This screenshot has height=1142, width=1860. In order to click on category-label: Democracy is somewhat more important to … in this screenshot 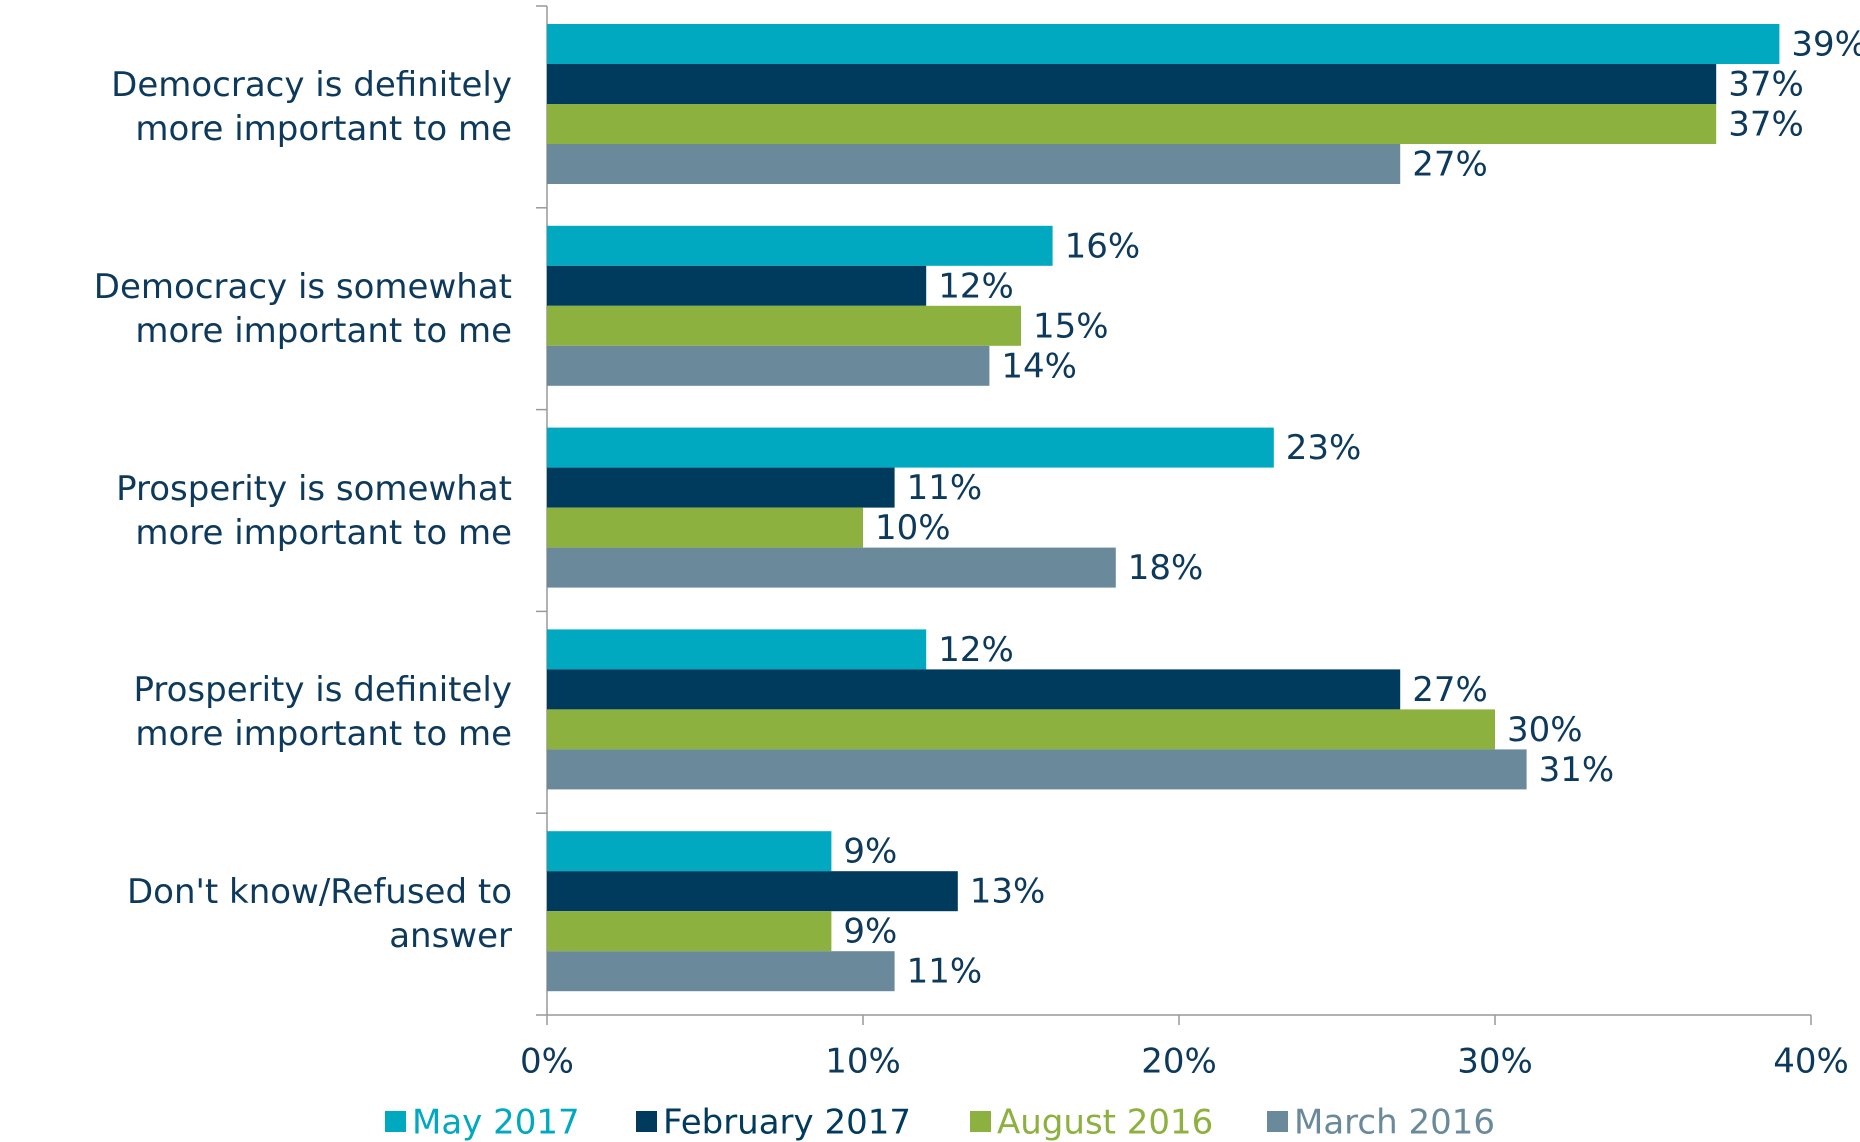, I will do `click(302, 308)`.